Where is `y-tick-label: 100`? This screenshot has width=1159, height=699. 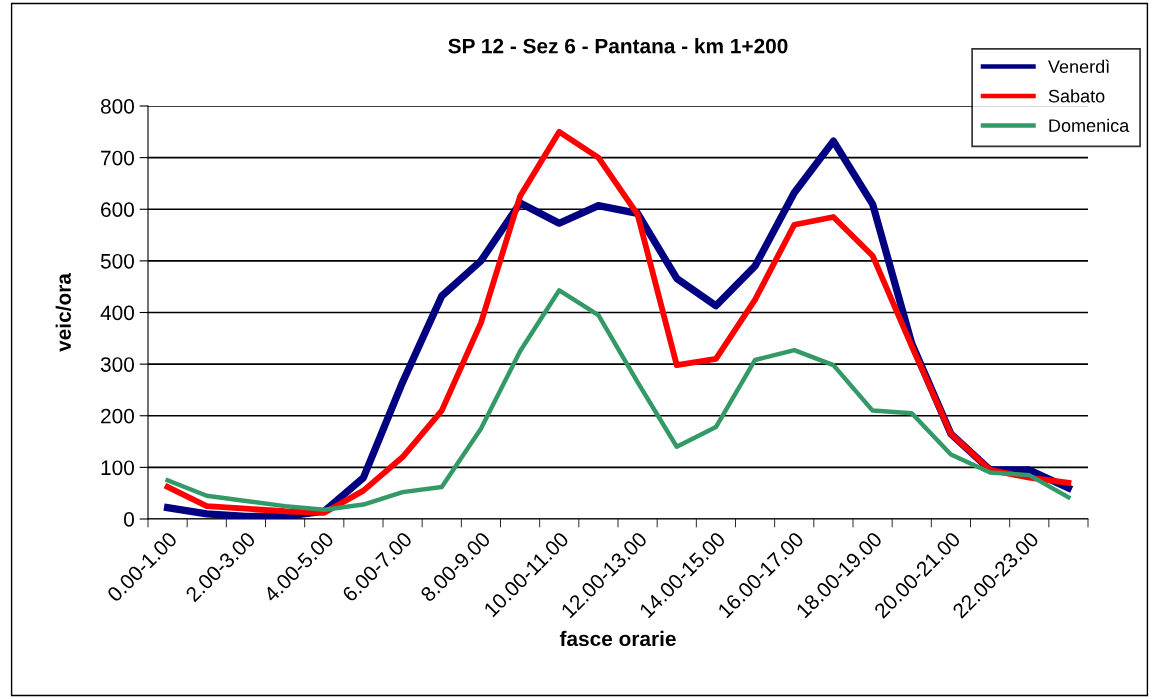 y-tick-label: 100 is located at coordinates (117, 468).